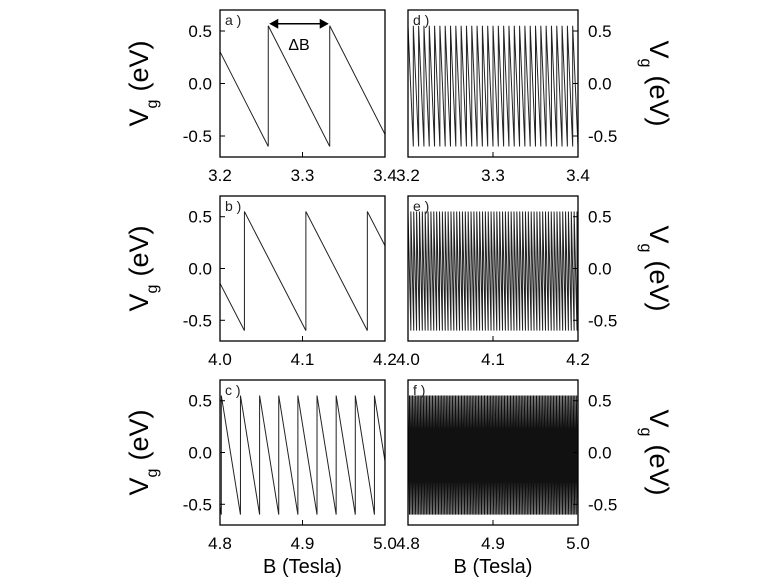 The width and height of the screenshot is (772, 579). What do you see at coordinates (421, 20) in the screenshot?
I see `panel-label: d )` at bounding box center [421, 20].